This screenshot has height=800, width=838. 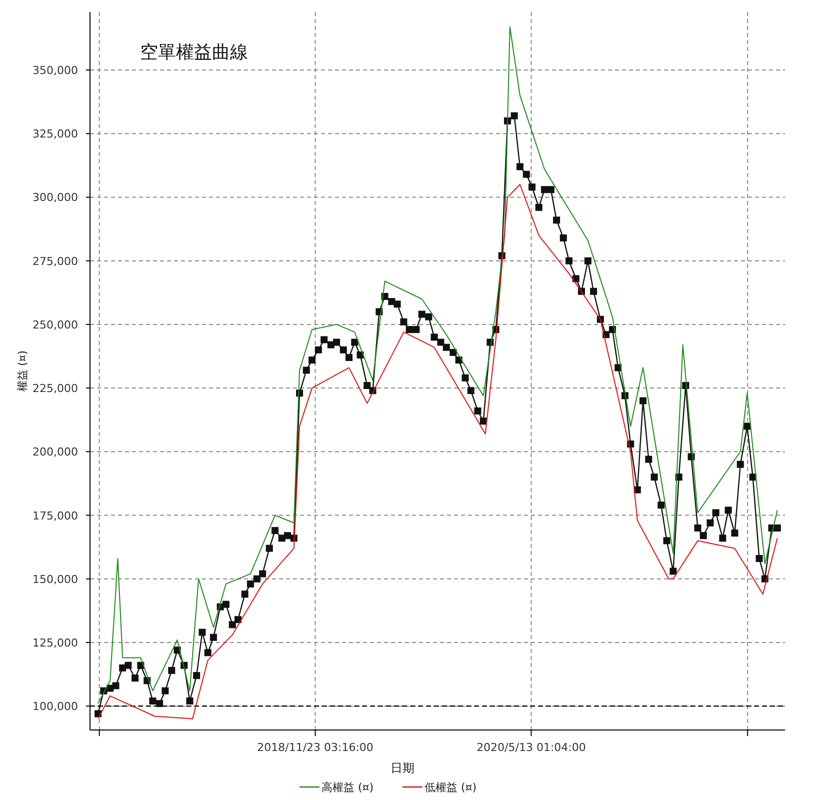 What do you see at coordinates (402, 768) in the screenshot?
I see `x-axis-title: 日期` at bounding box center [402, 768].